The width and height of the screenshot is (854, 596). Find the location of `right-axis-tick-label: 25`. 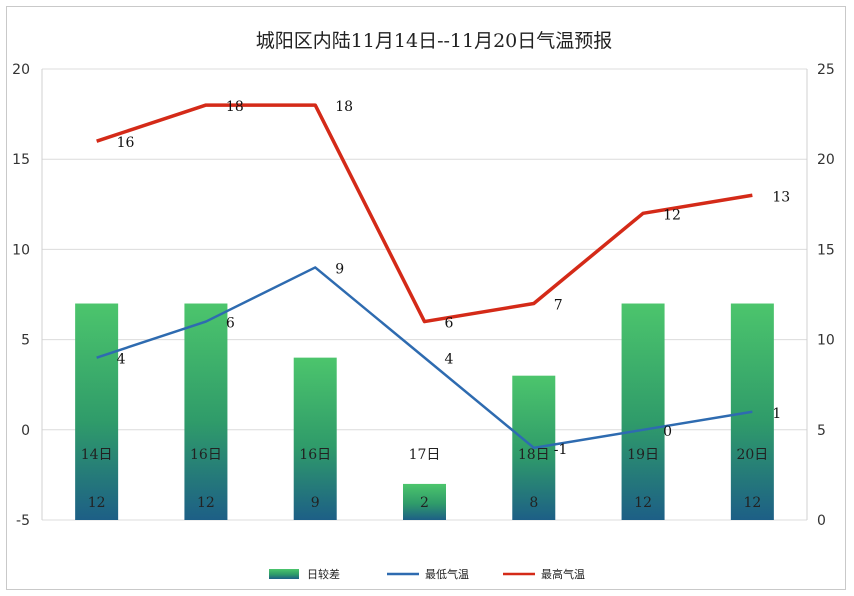

right-axis-tick-label: 25 is located at coordinates (826, 70).